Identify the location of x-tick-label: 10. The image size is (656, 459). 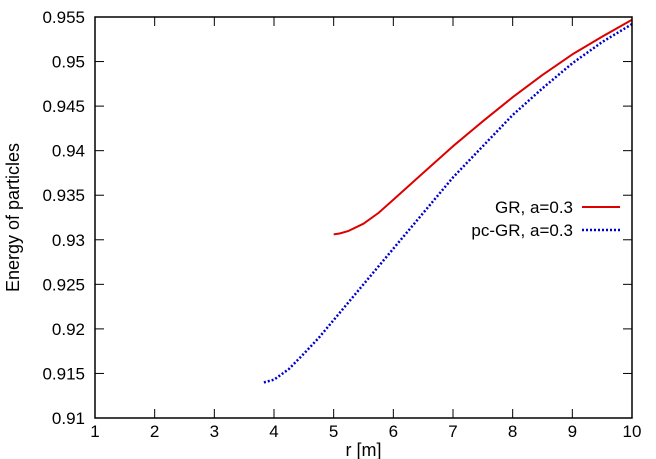
(632, 431).